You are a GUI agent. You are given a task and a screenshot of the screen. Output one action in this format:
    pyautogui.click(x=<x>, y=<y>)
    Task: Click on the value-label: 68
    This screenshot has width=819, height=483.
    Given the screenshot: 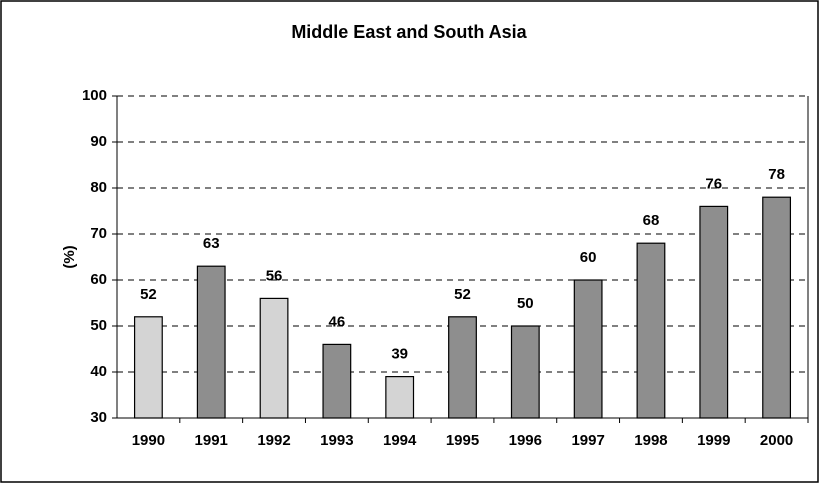 What is the action you would take?
    pyautogui.click(x=651, y=220)
    